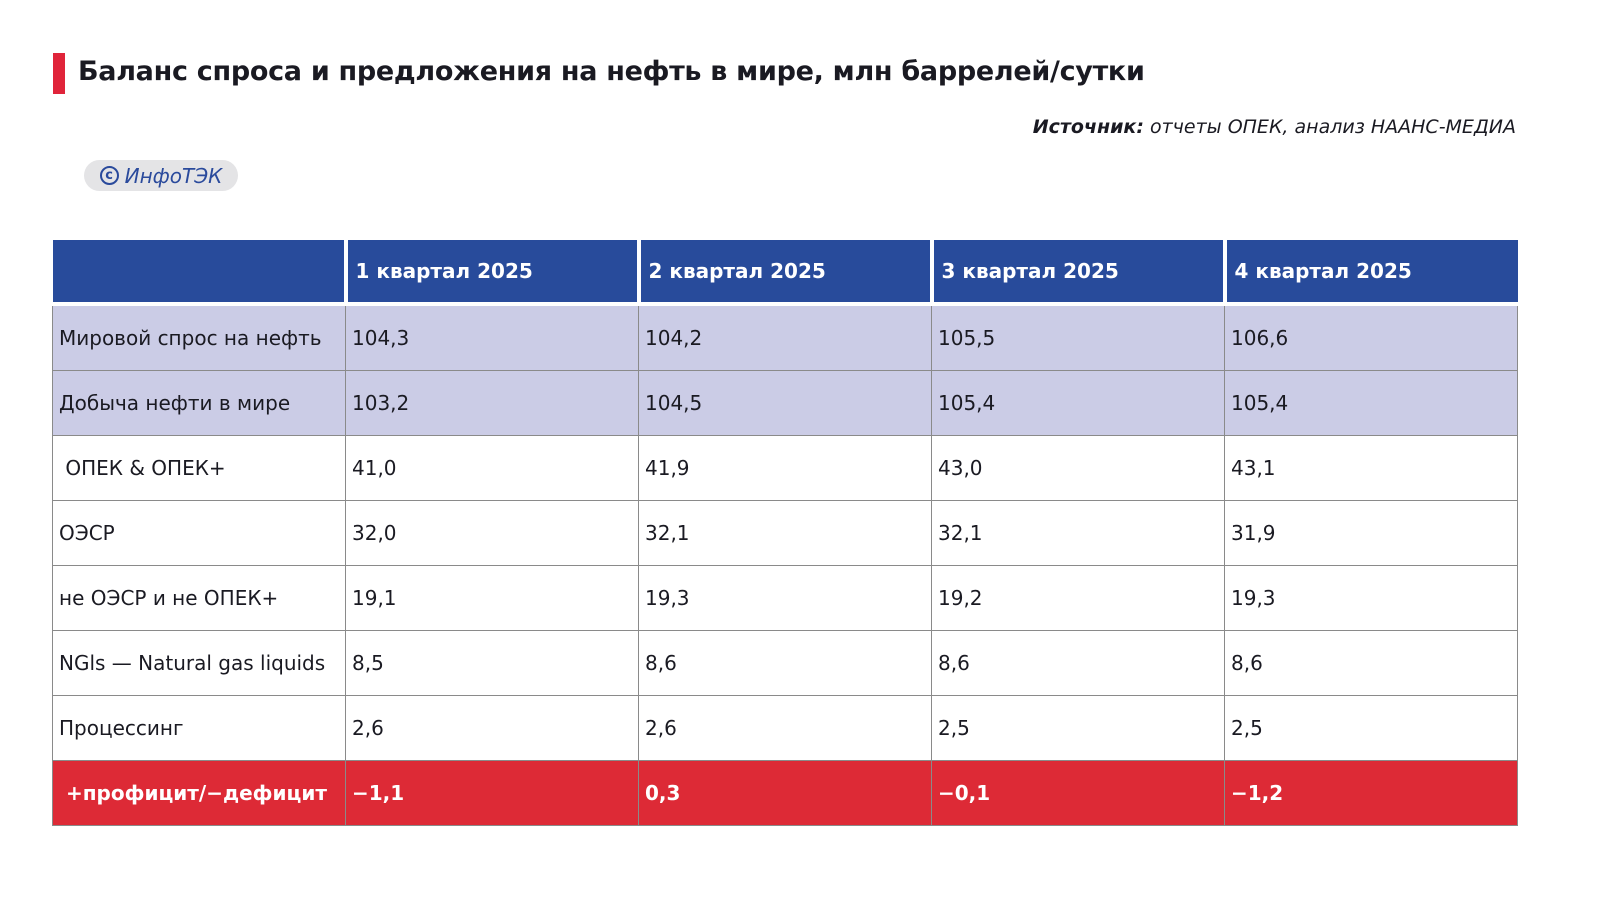 The height and width of the screenshot is (900, 1600). Describe the element at coordinates (492, 598) in the screenshot. I see `value-cell: 19,1` at that location.